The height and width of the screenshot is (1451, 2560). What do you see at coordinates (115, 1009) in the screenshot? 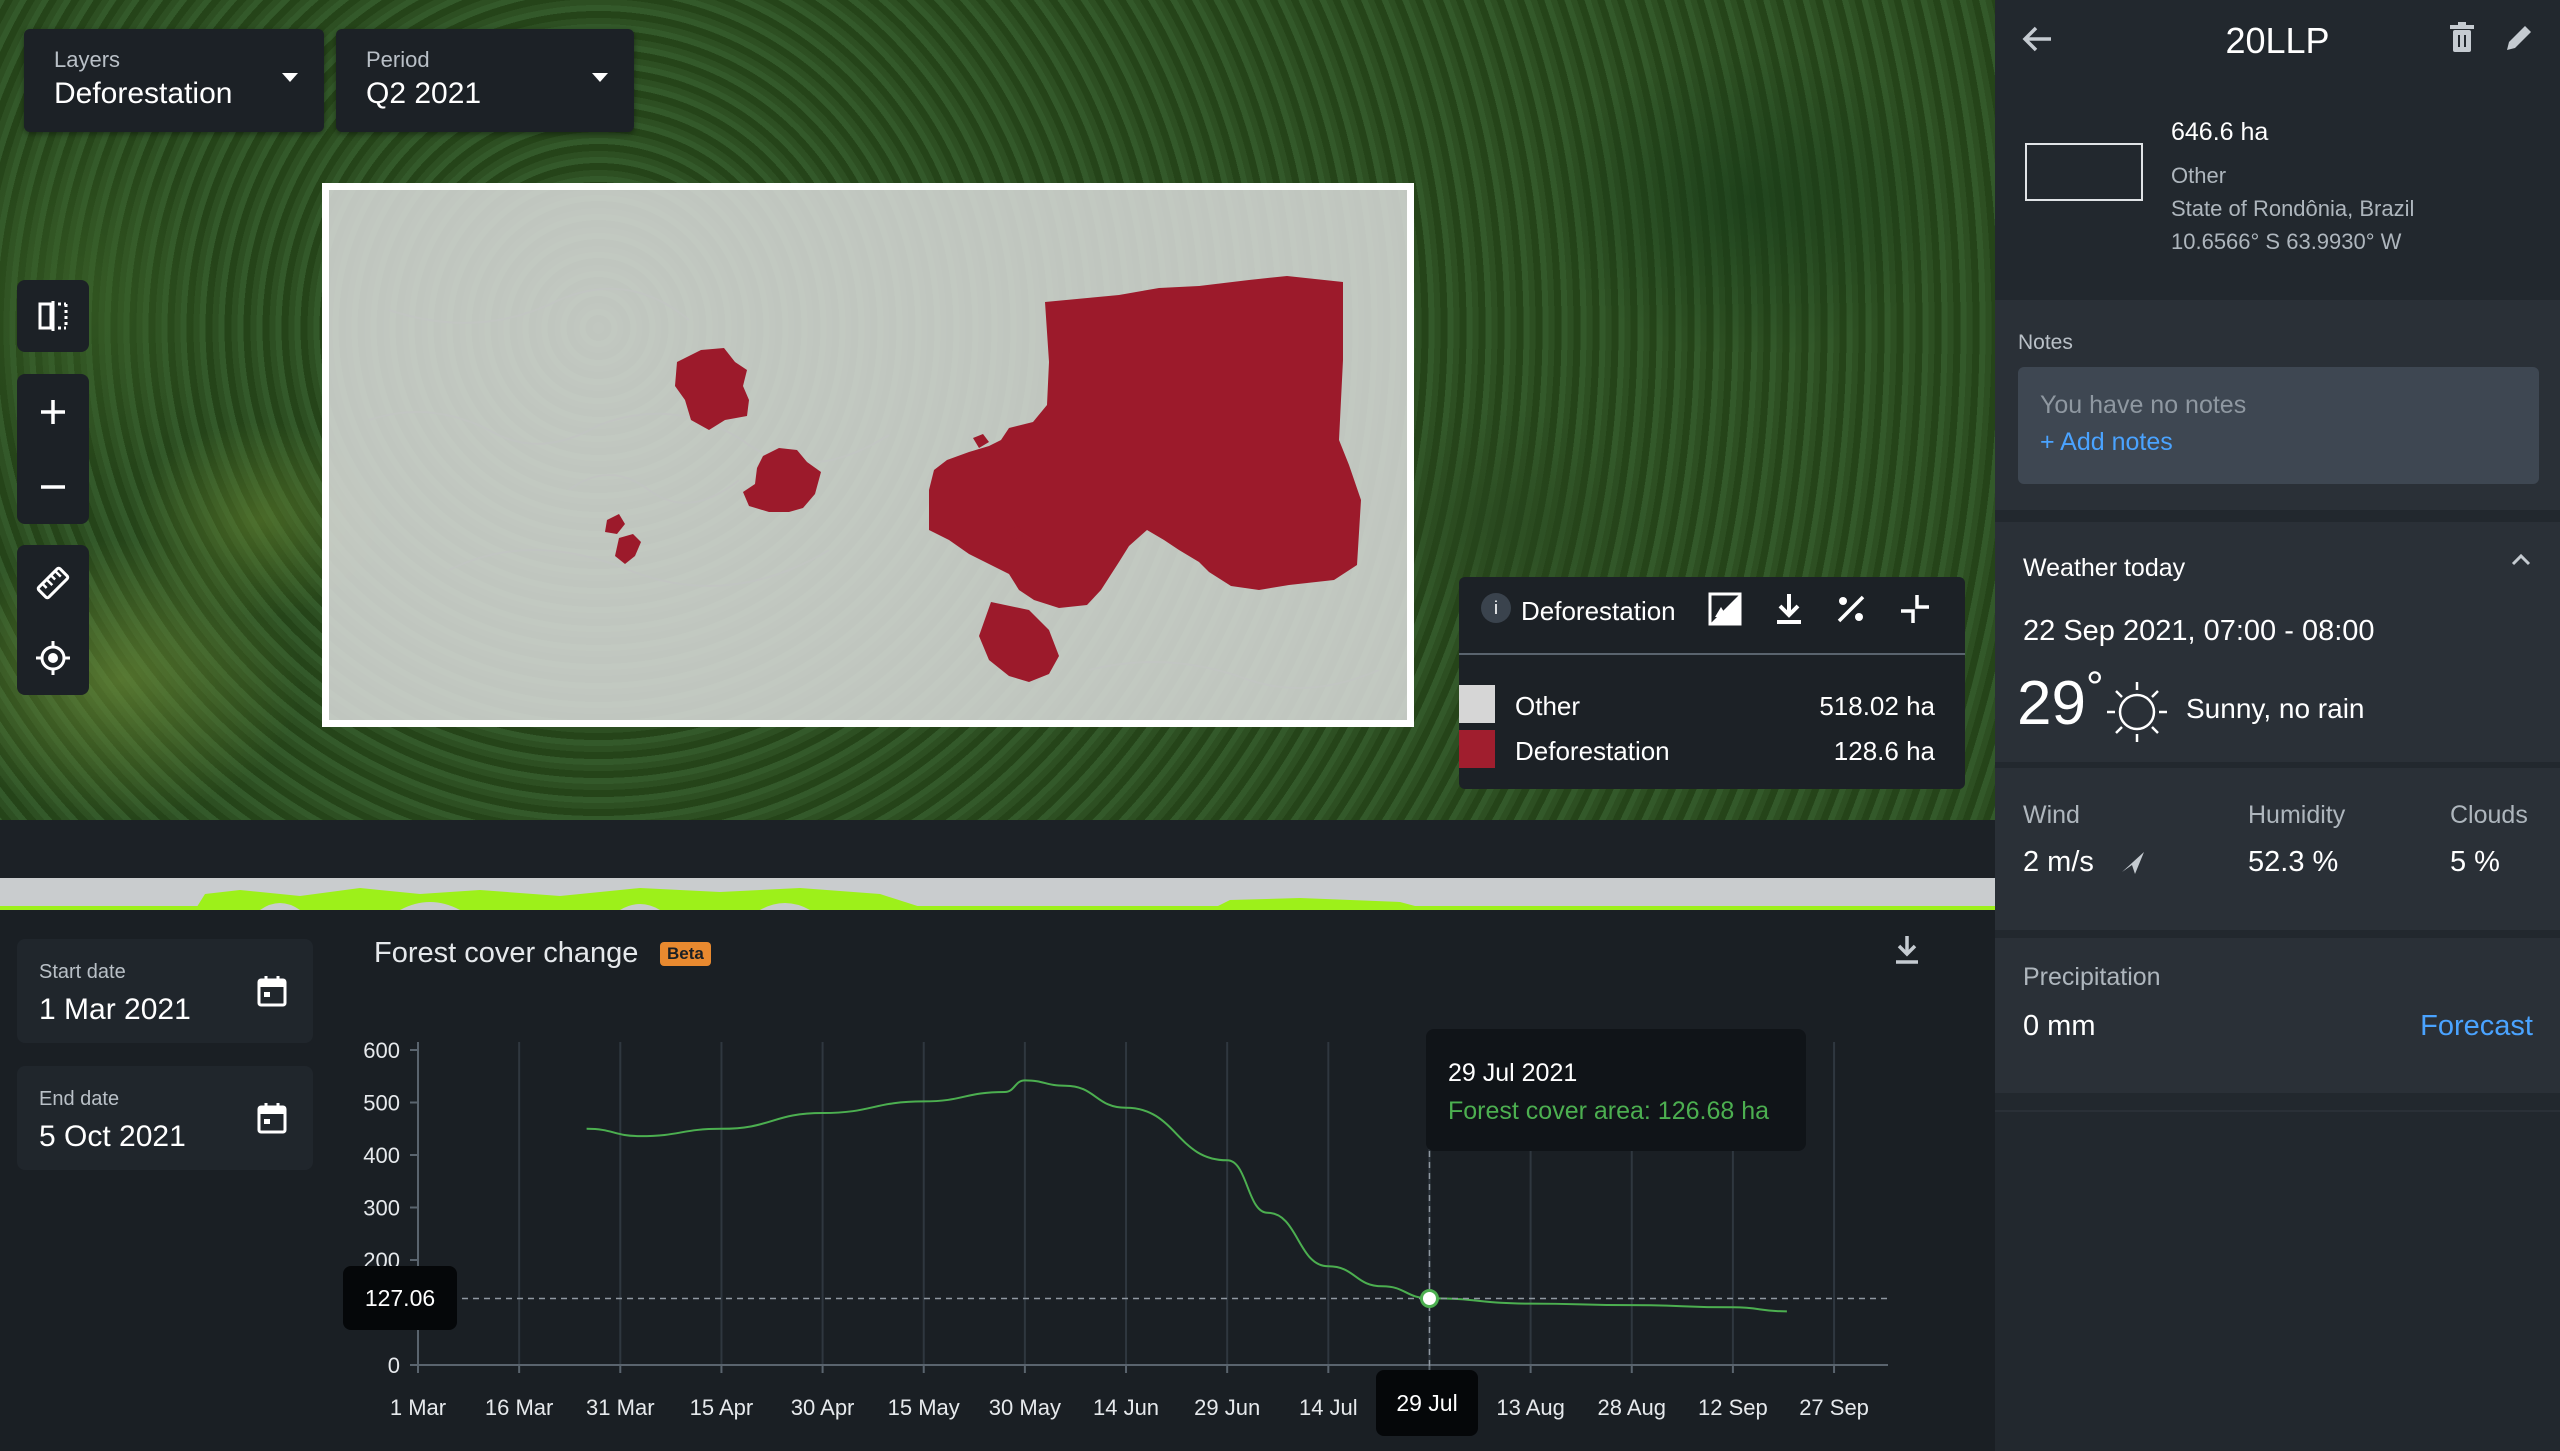
I see `start-date-value: 1 Mar 2021` at bounding box center [115, 1009].